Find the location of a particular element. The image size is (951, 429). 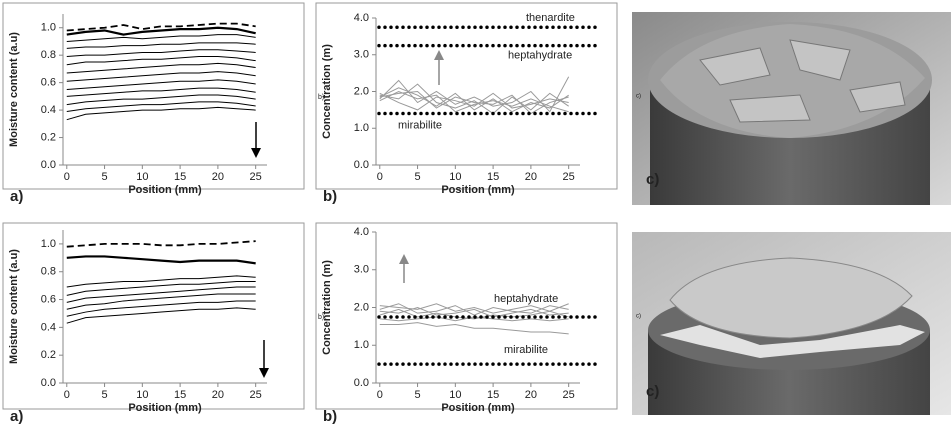

reference-label: mirabilite is located at coordinates (526, 350).